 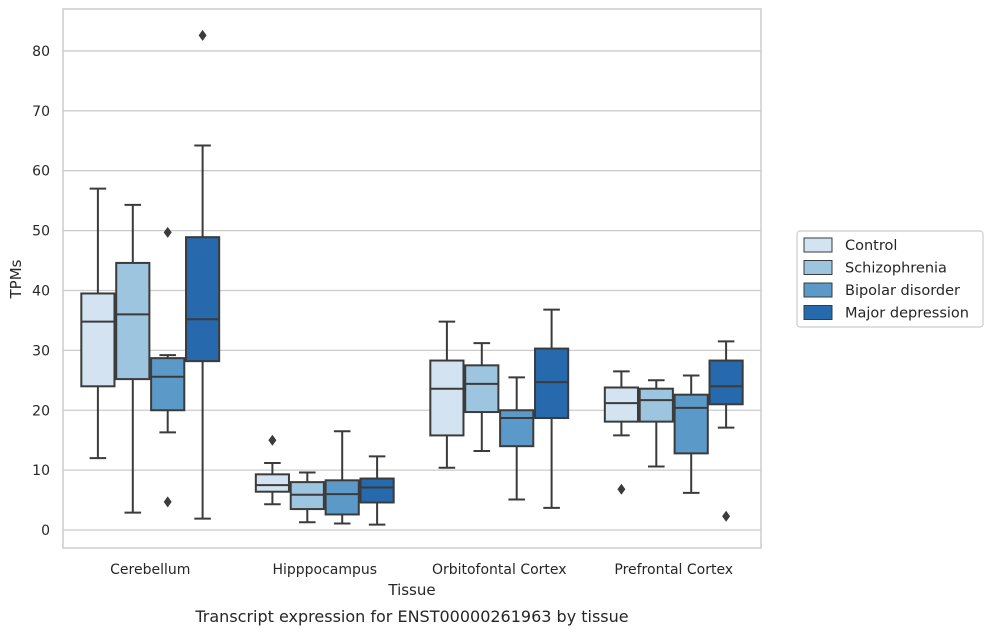 What do you see at coordinates (41, 52) in the screenshot?
I see `y-tick-label: 80` at bounding box center [41, 52].